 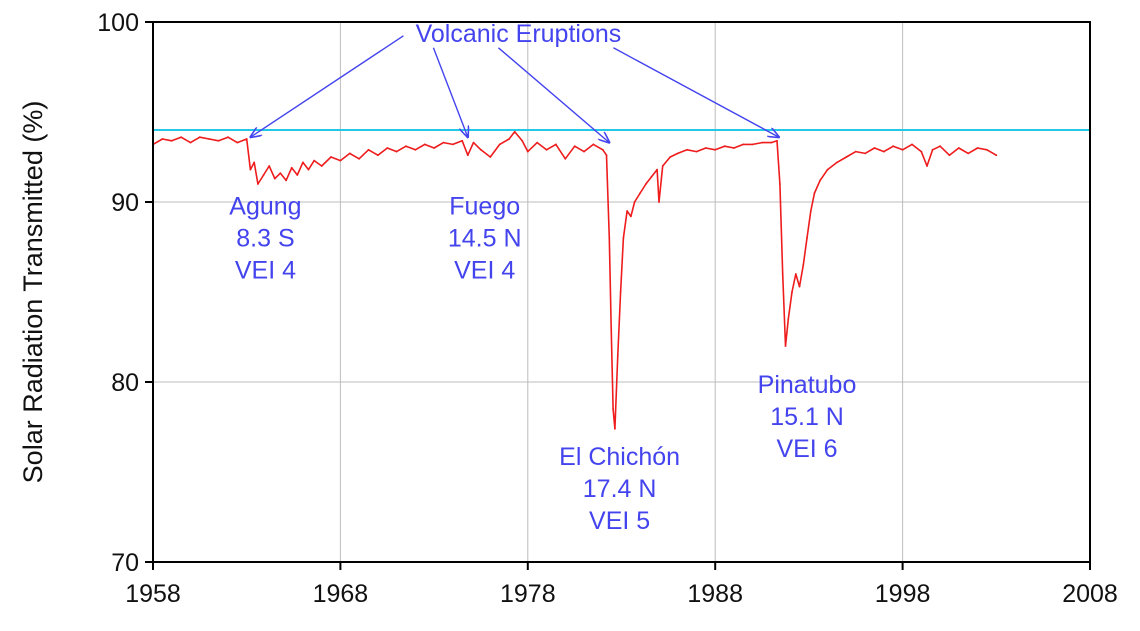 What do you see at coordinates (265, 239) in the screenshot?
I see `eruption-latitude: 8.3 S` at bounding box center [265, 239].